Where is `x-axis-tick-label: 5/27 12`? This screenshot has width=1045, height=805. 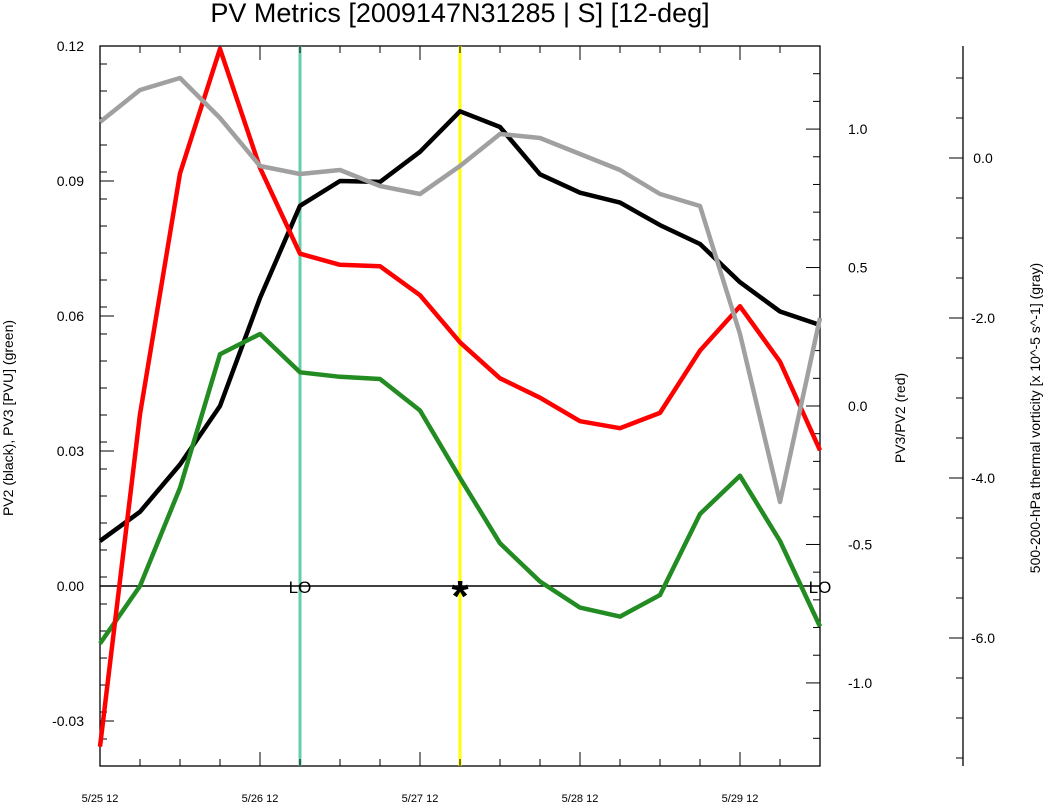 x-axis-tick-label: 5/27 12 is located at coordinates (420, 799).